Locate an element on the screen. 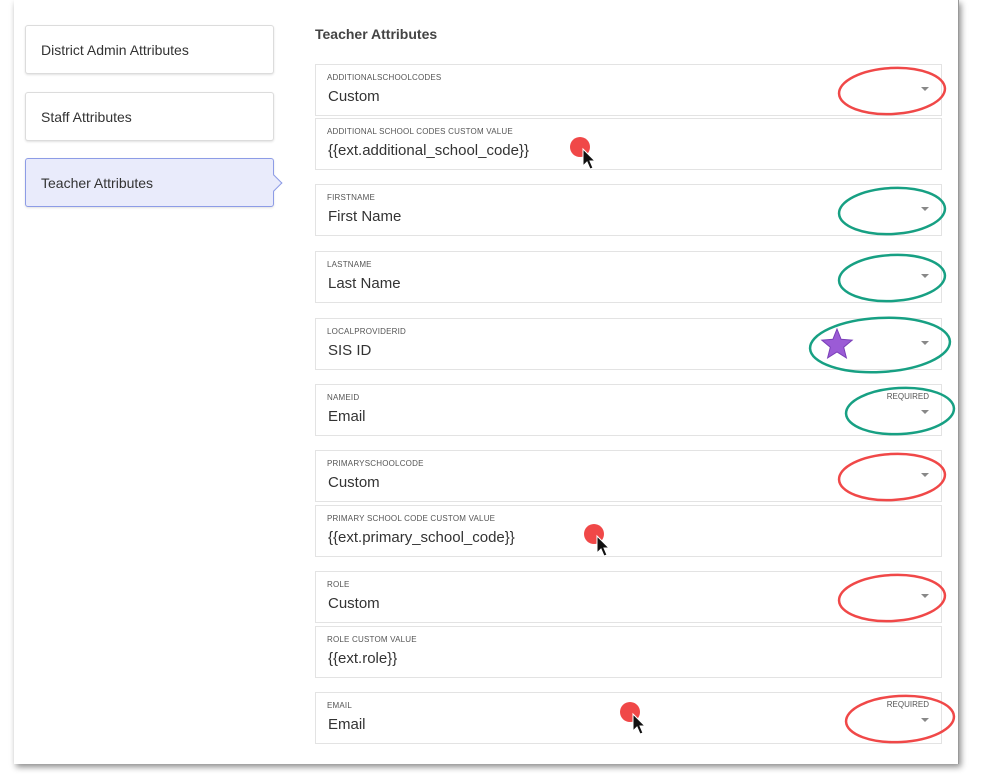  field-label: ROLE is located at coordinates (338, 584).